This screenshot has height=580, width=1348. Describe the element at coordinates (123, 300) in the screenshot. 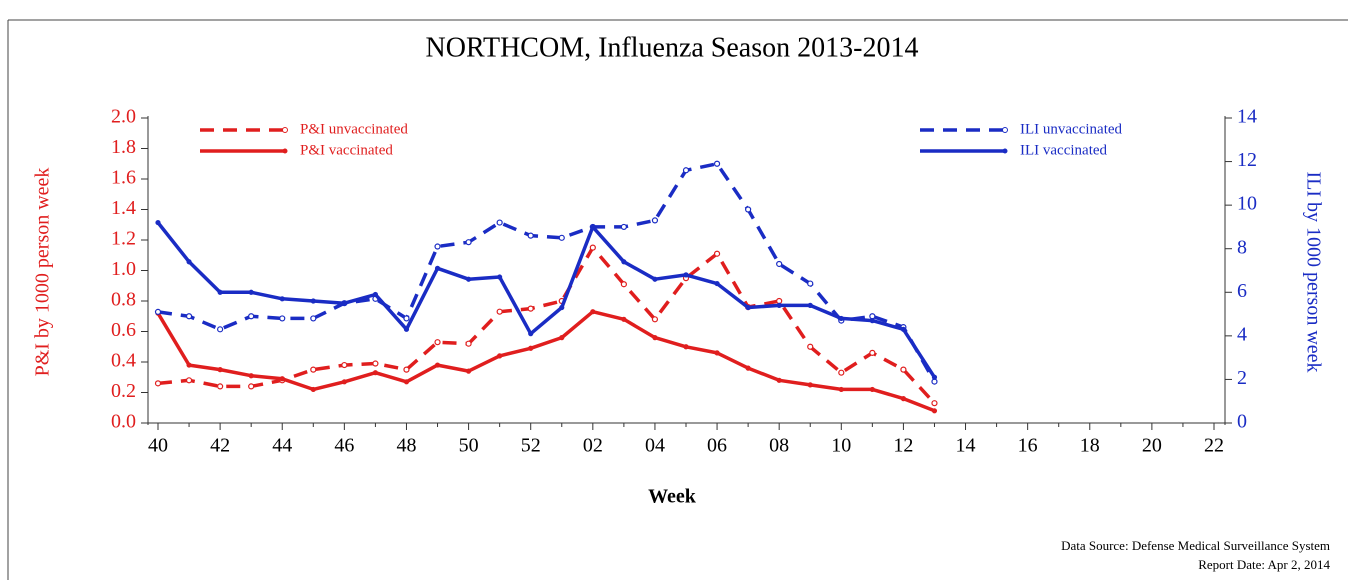

I see `y-tick-label: 0.8` at that location.